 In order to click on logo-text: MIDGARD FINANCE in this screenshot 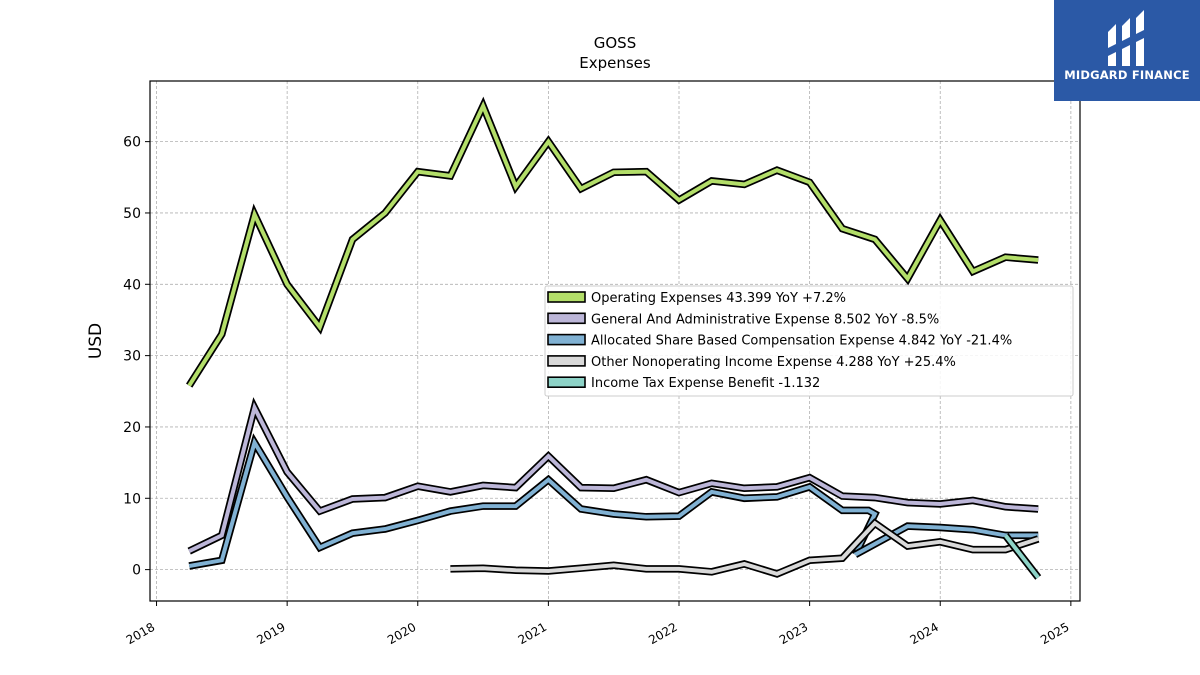, I will do `click(1127, 75)`.